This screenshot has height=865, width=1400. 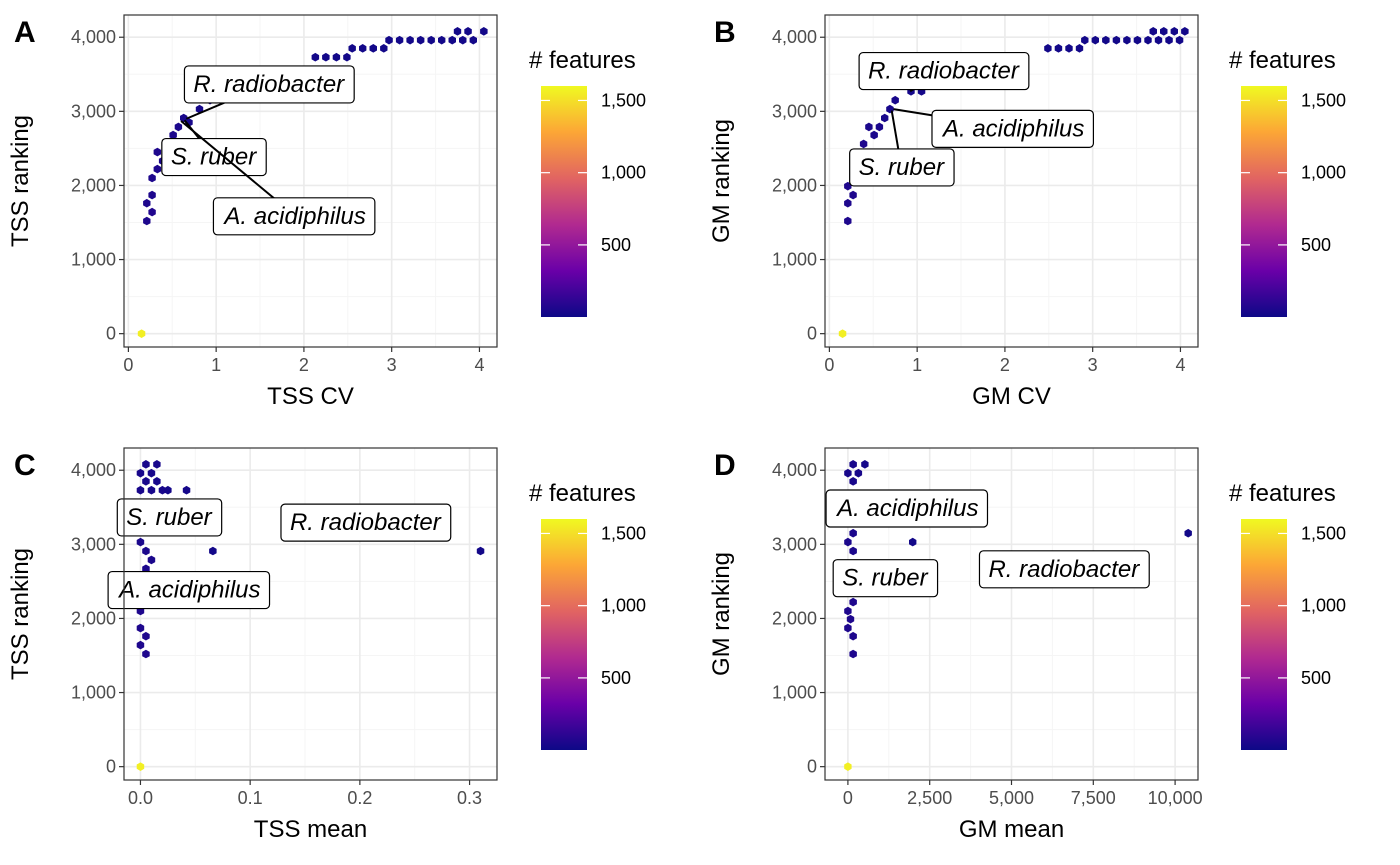 I want to click on panel-tag: D, so click(x=725, y=465).